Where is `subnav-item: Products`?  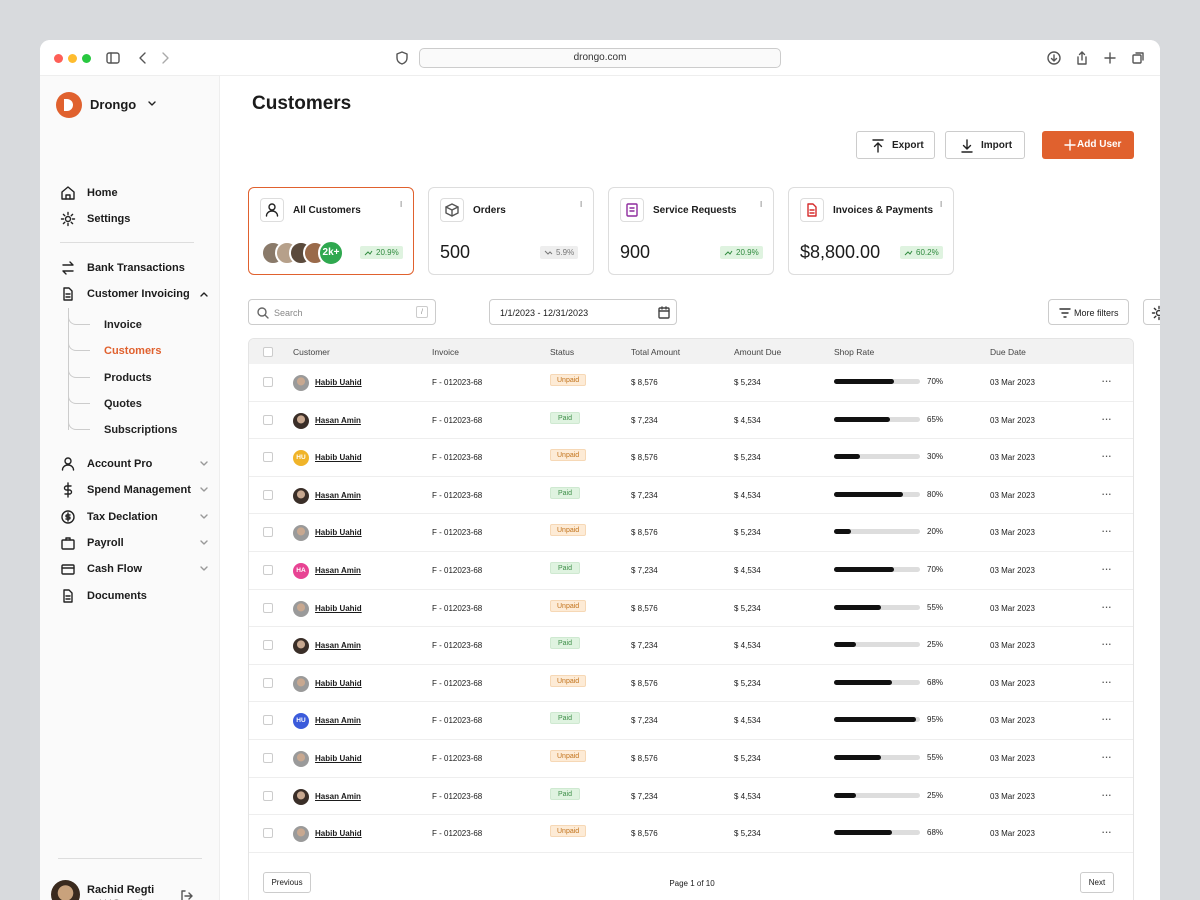
subnav-item: Products is located at coordinates (128, 377).